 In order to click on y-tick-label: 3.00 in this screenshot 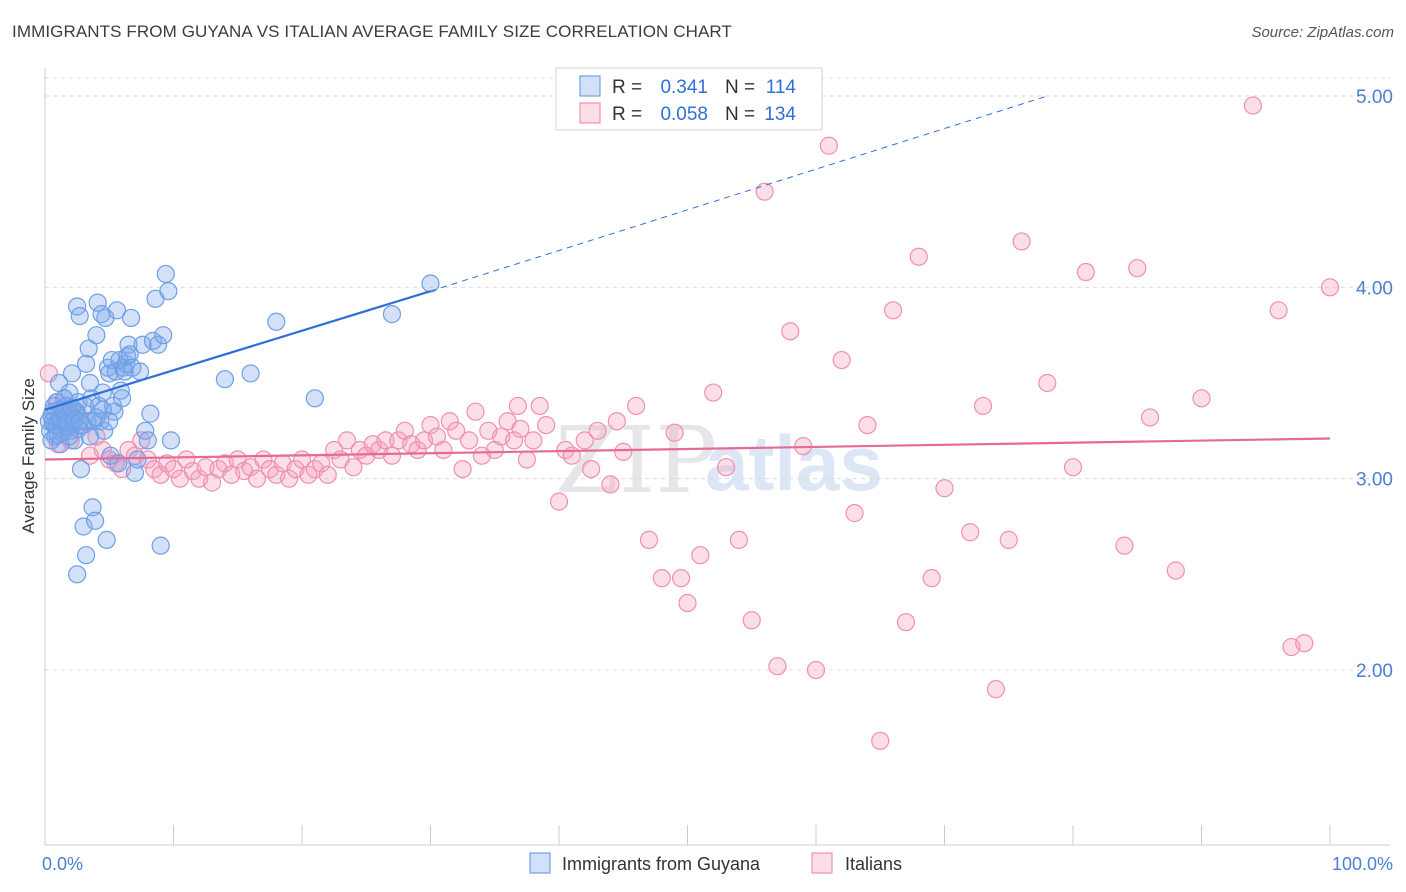, I will do `click(1374, 480)`.